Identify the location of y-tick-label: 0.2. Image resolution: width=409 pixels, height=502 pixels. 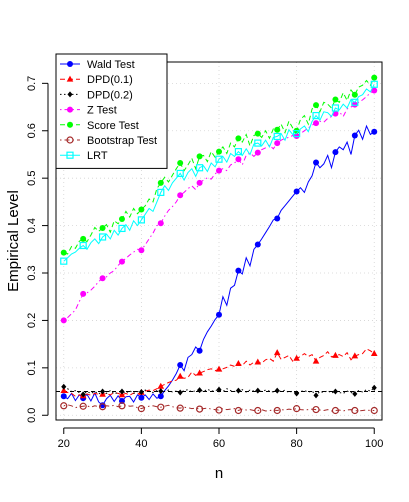
(32, 320).